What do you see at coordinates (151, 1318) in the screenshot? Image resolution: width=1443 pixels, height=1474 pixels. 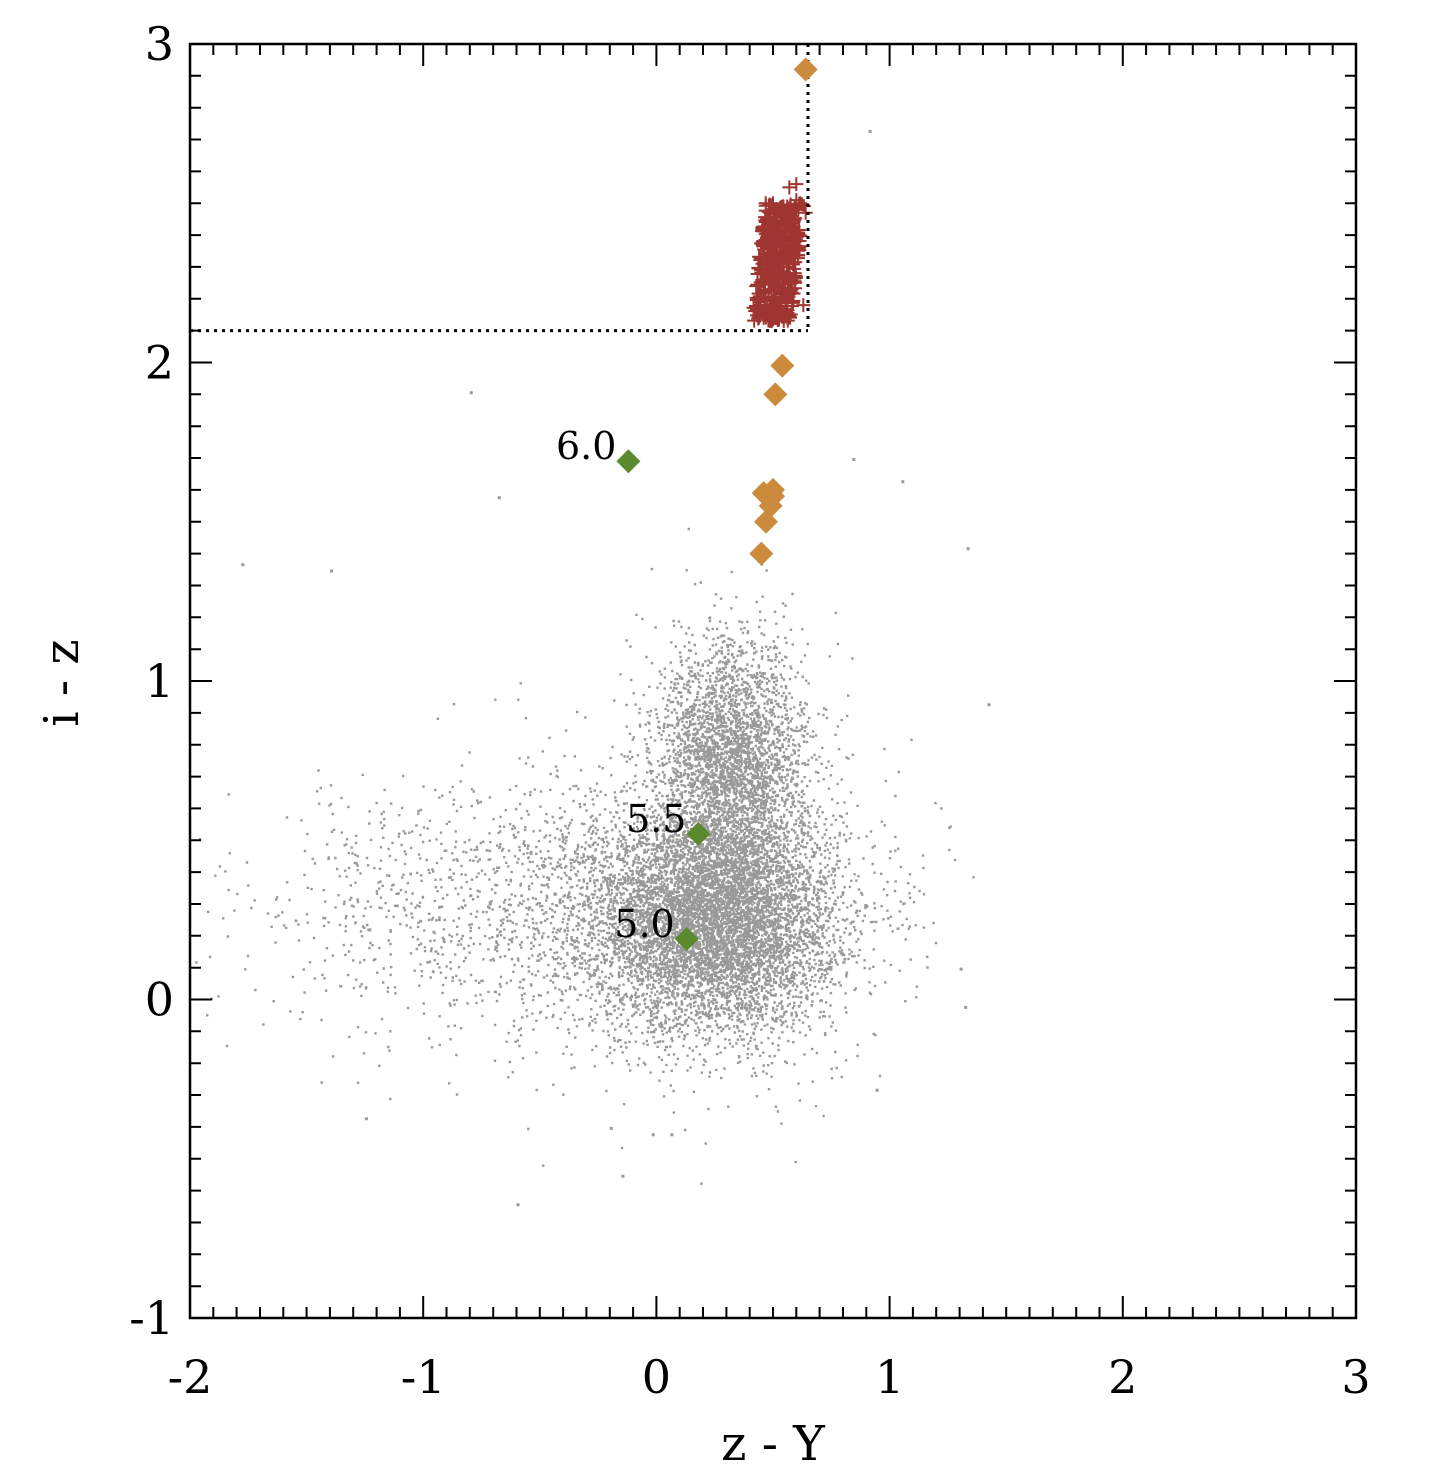 I see `y-tick-label-0: -1` at bounding box center [151, 1318].